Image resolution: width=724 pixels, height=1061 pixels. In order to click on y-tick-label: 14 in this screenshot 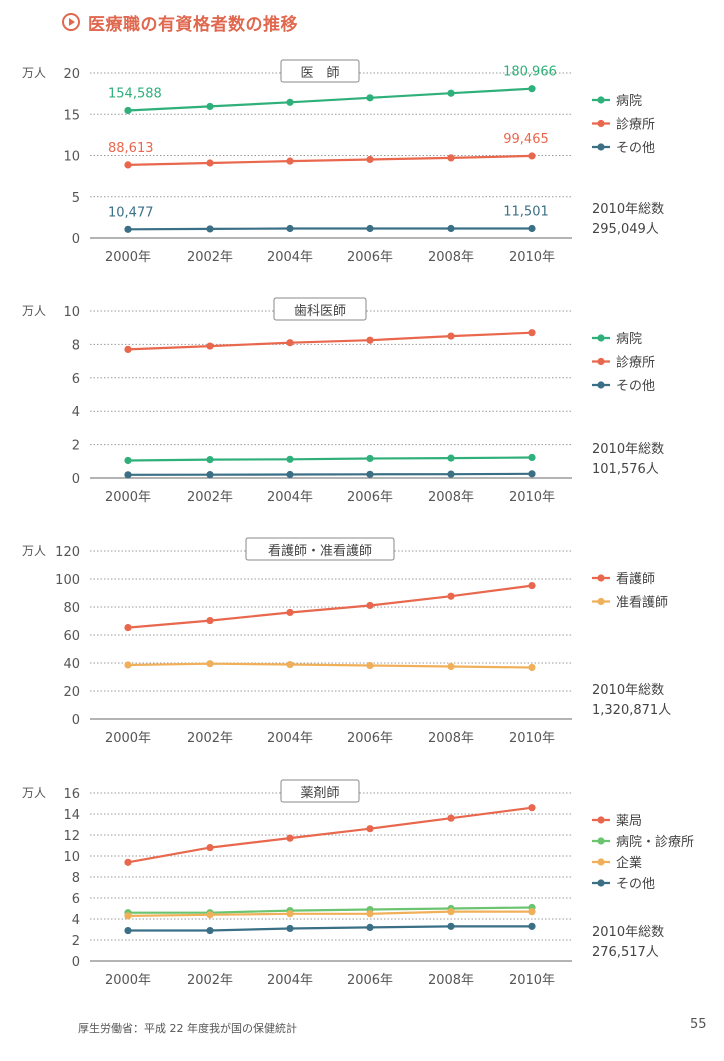, I will do `click(71, 815)`.